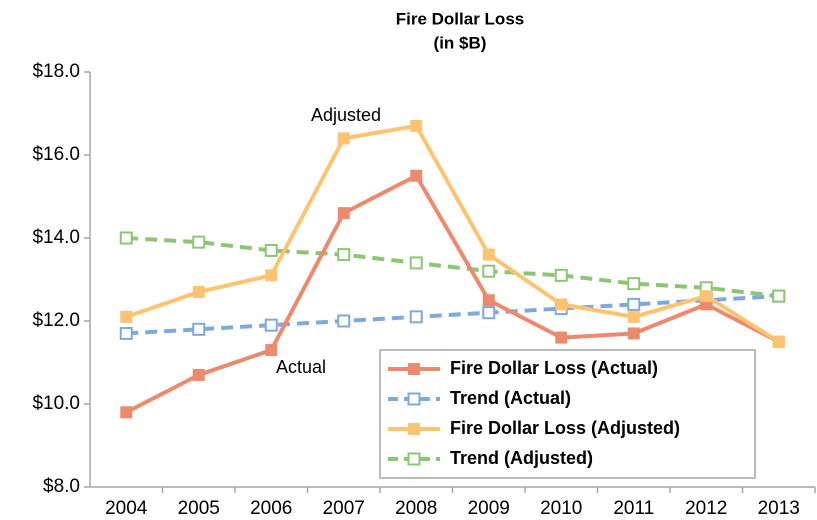 This screenshot has height=520, width=817. Describe the element at coordinates (779, 508) in the screenshot. I see `x-tick-label: 2013` at that location.